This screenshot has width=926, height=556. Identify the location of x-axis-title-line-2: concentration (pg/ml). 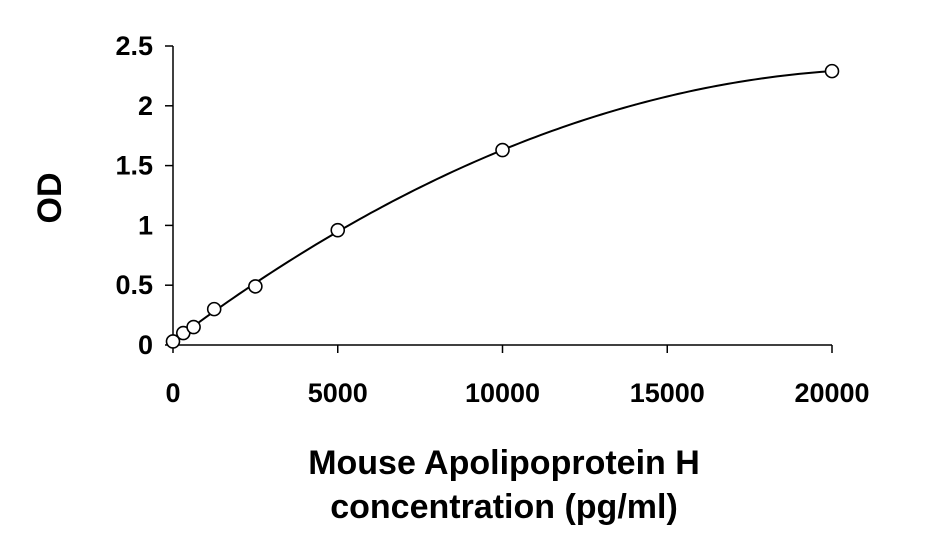
(504, 507).